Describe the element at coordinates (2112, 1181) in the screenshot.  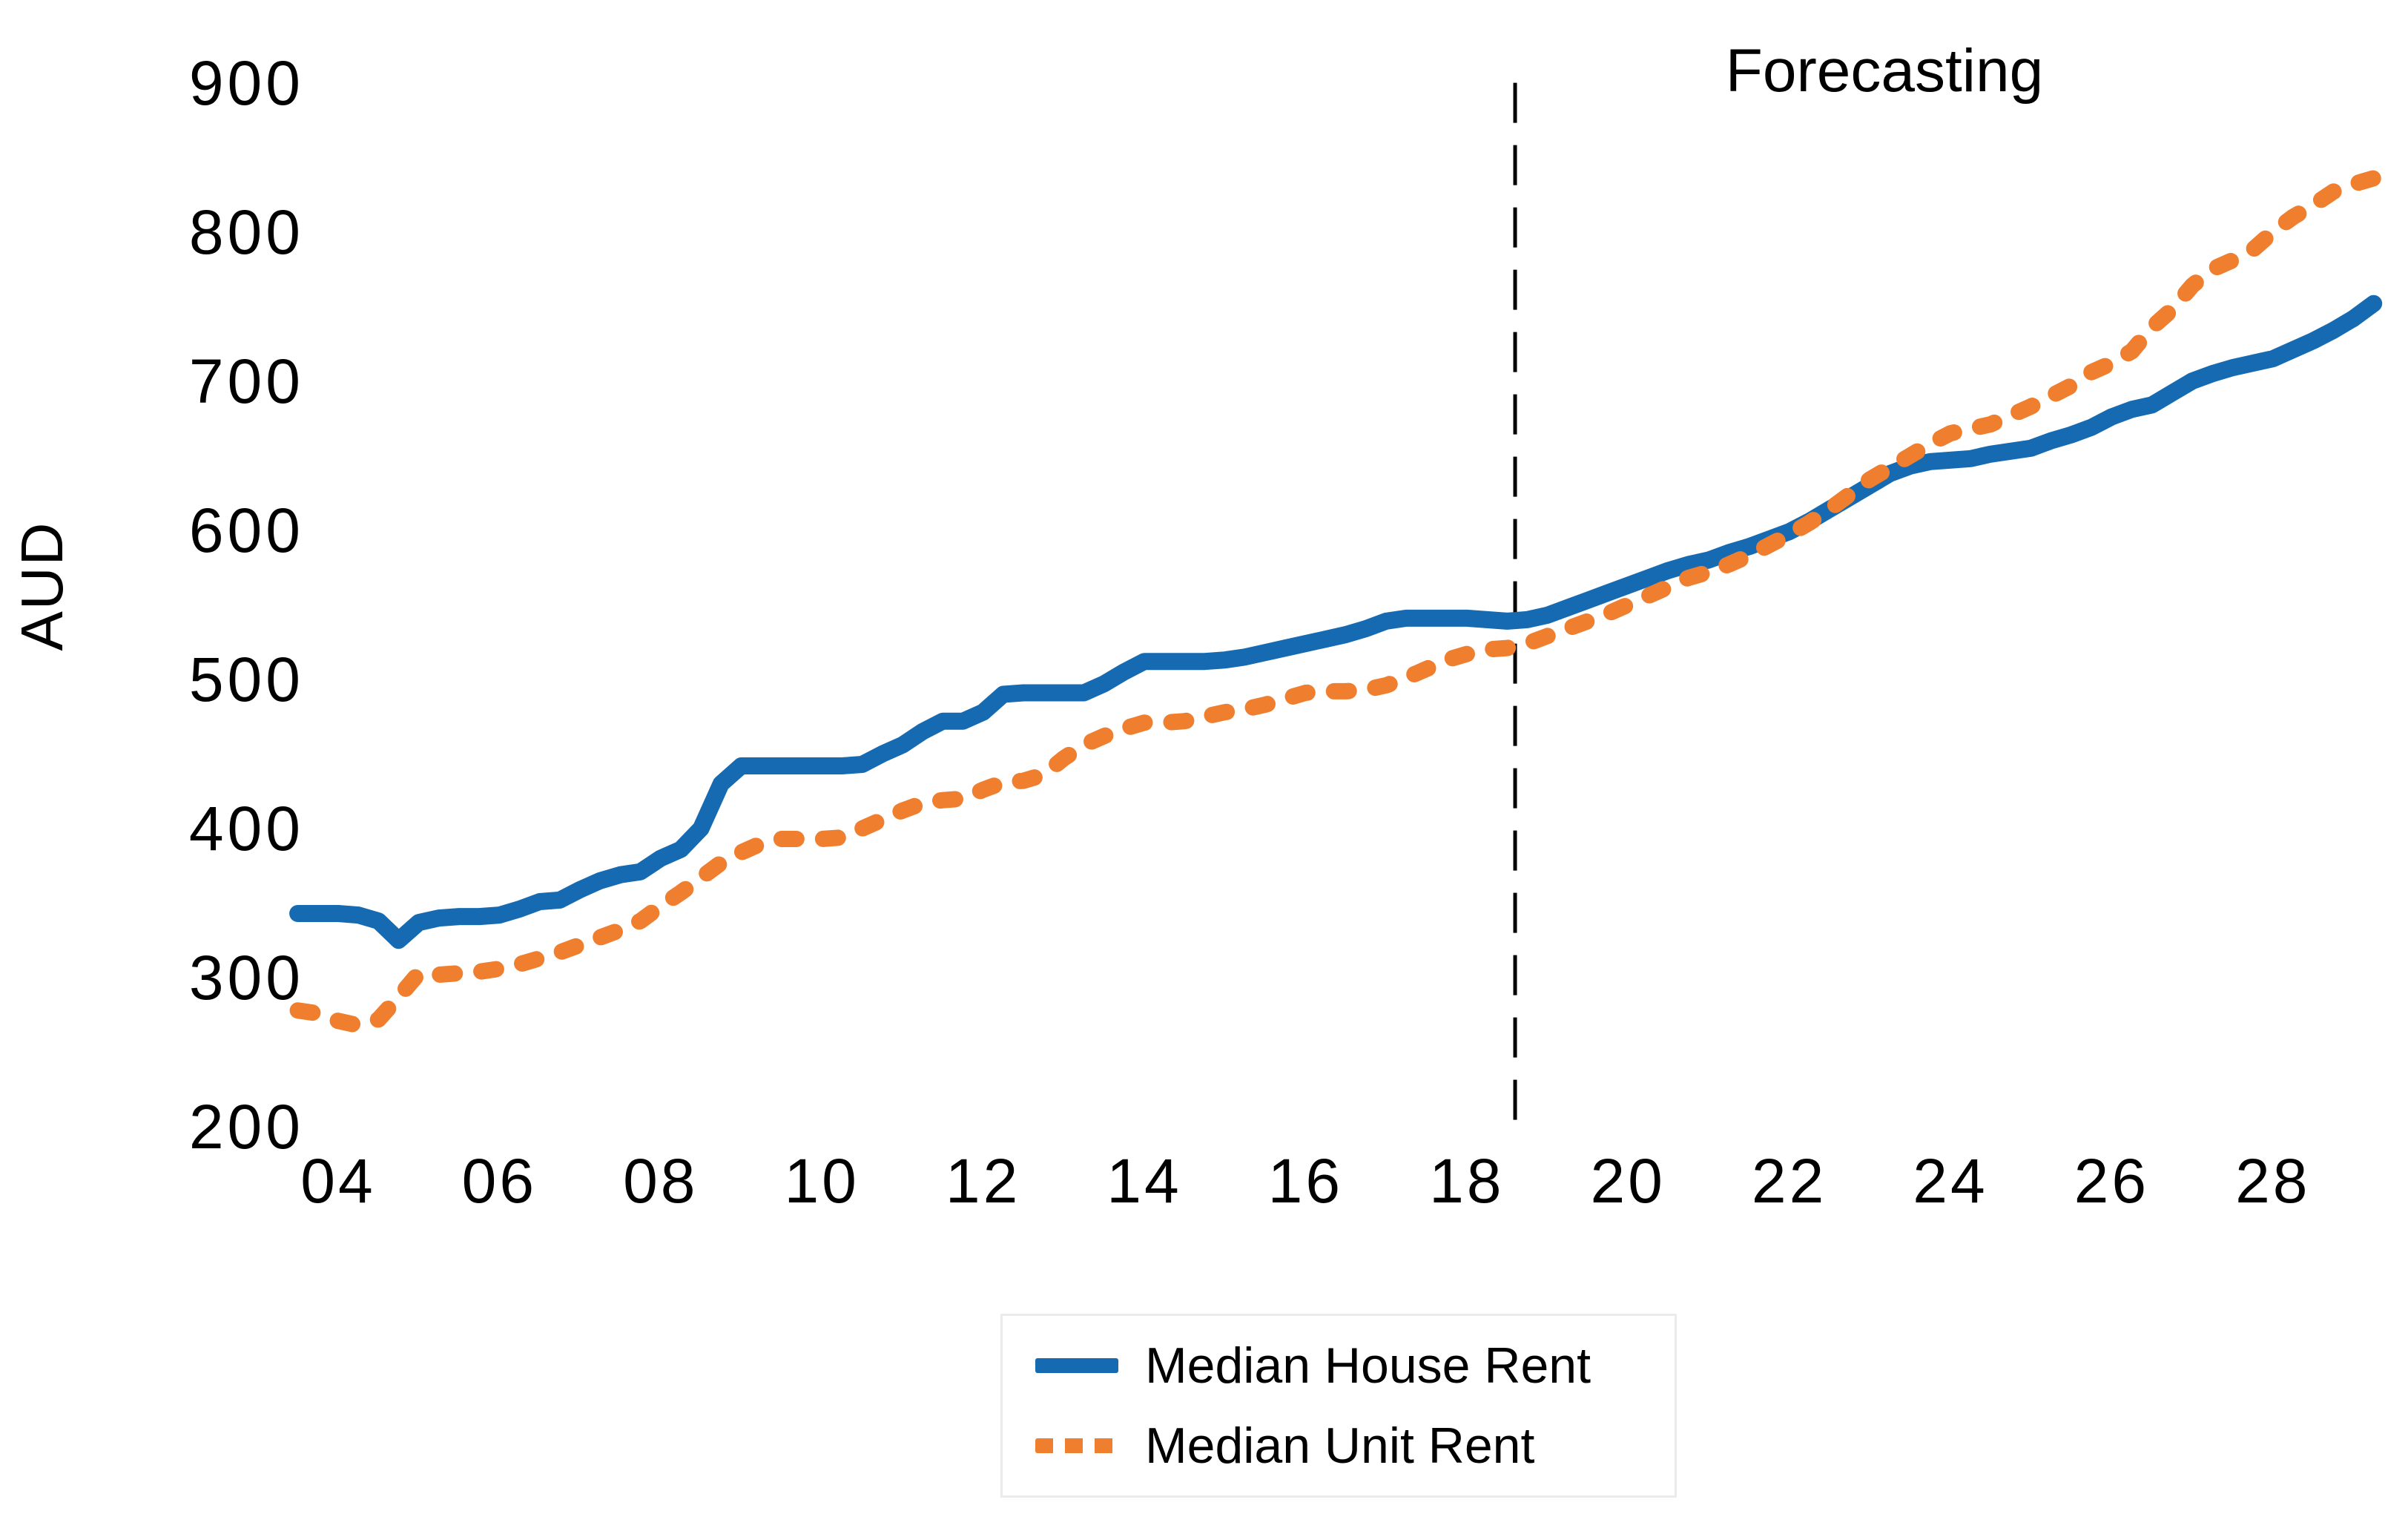
I see `x-tick-label: 26` at that location.